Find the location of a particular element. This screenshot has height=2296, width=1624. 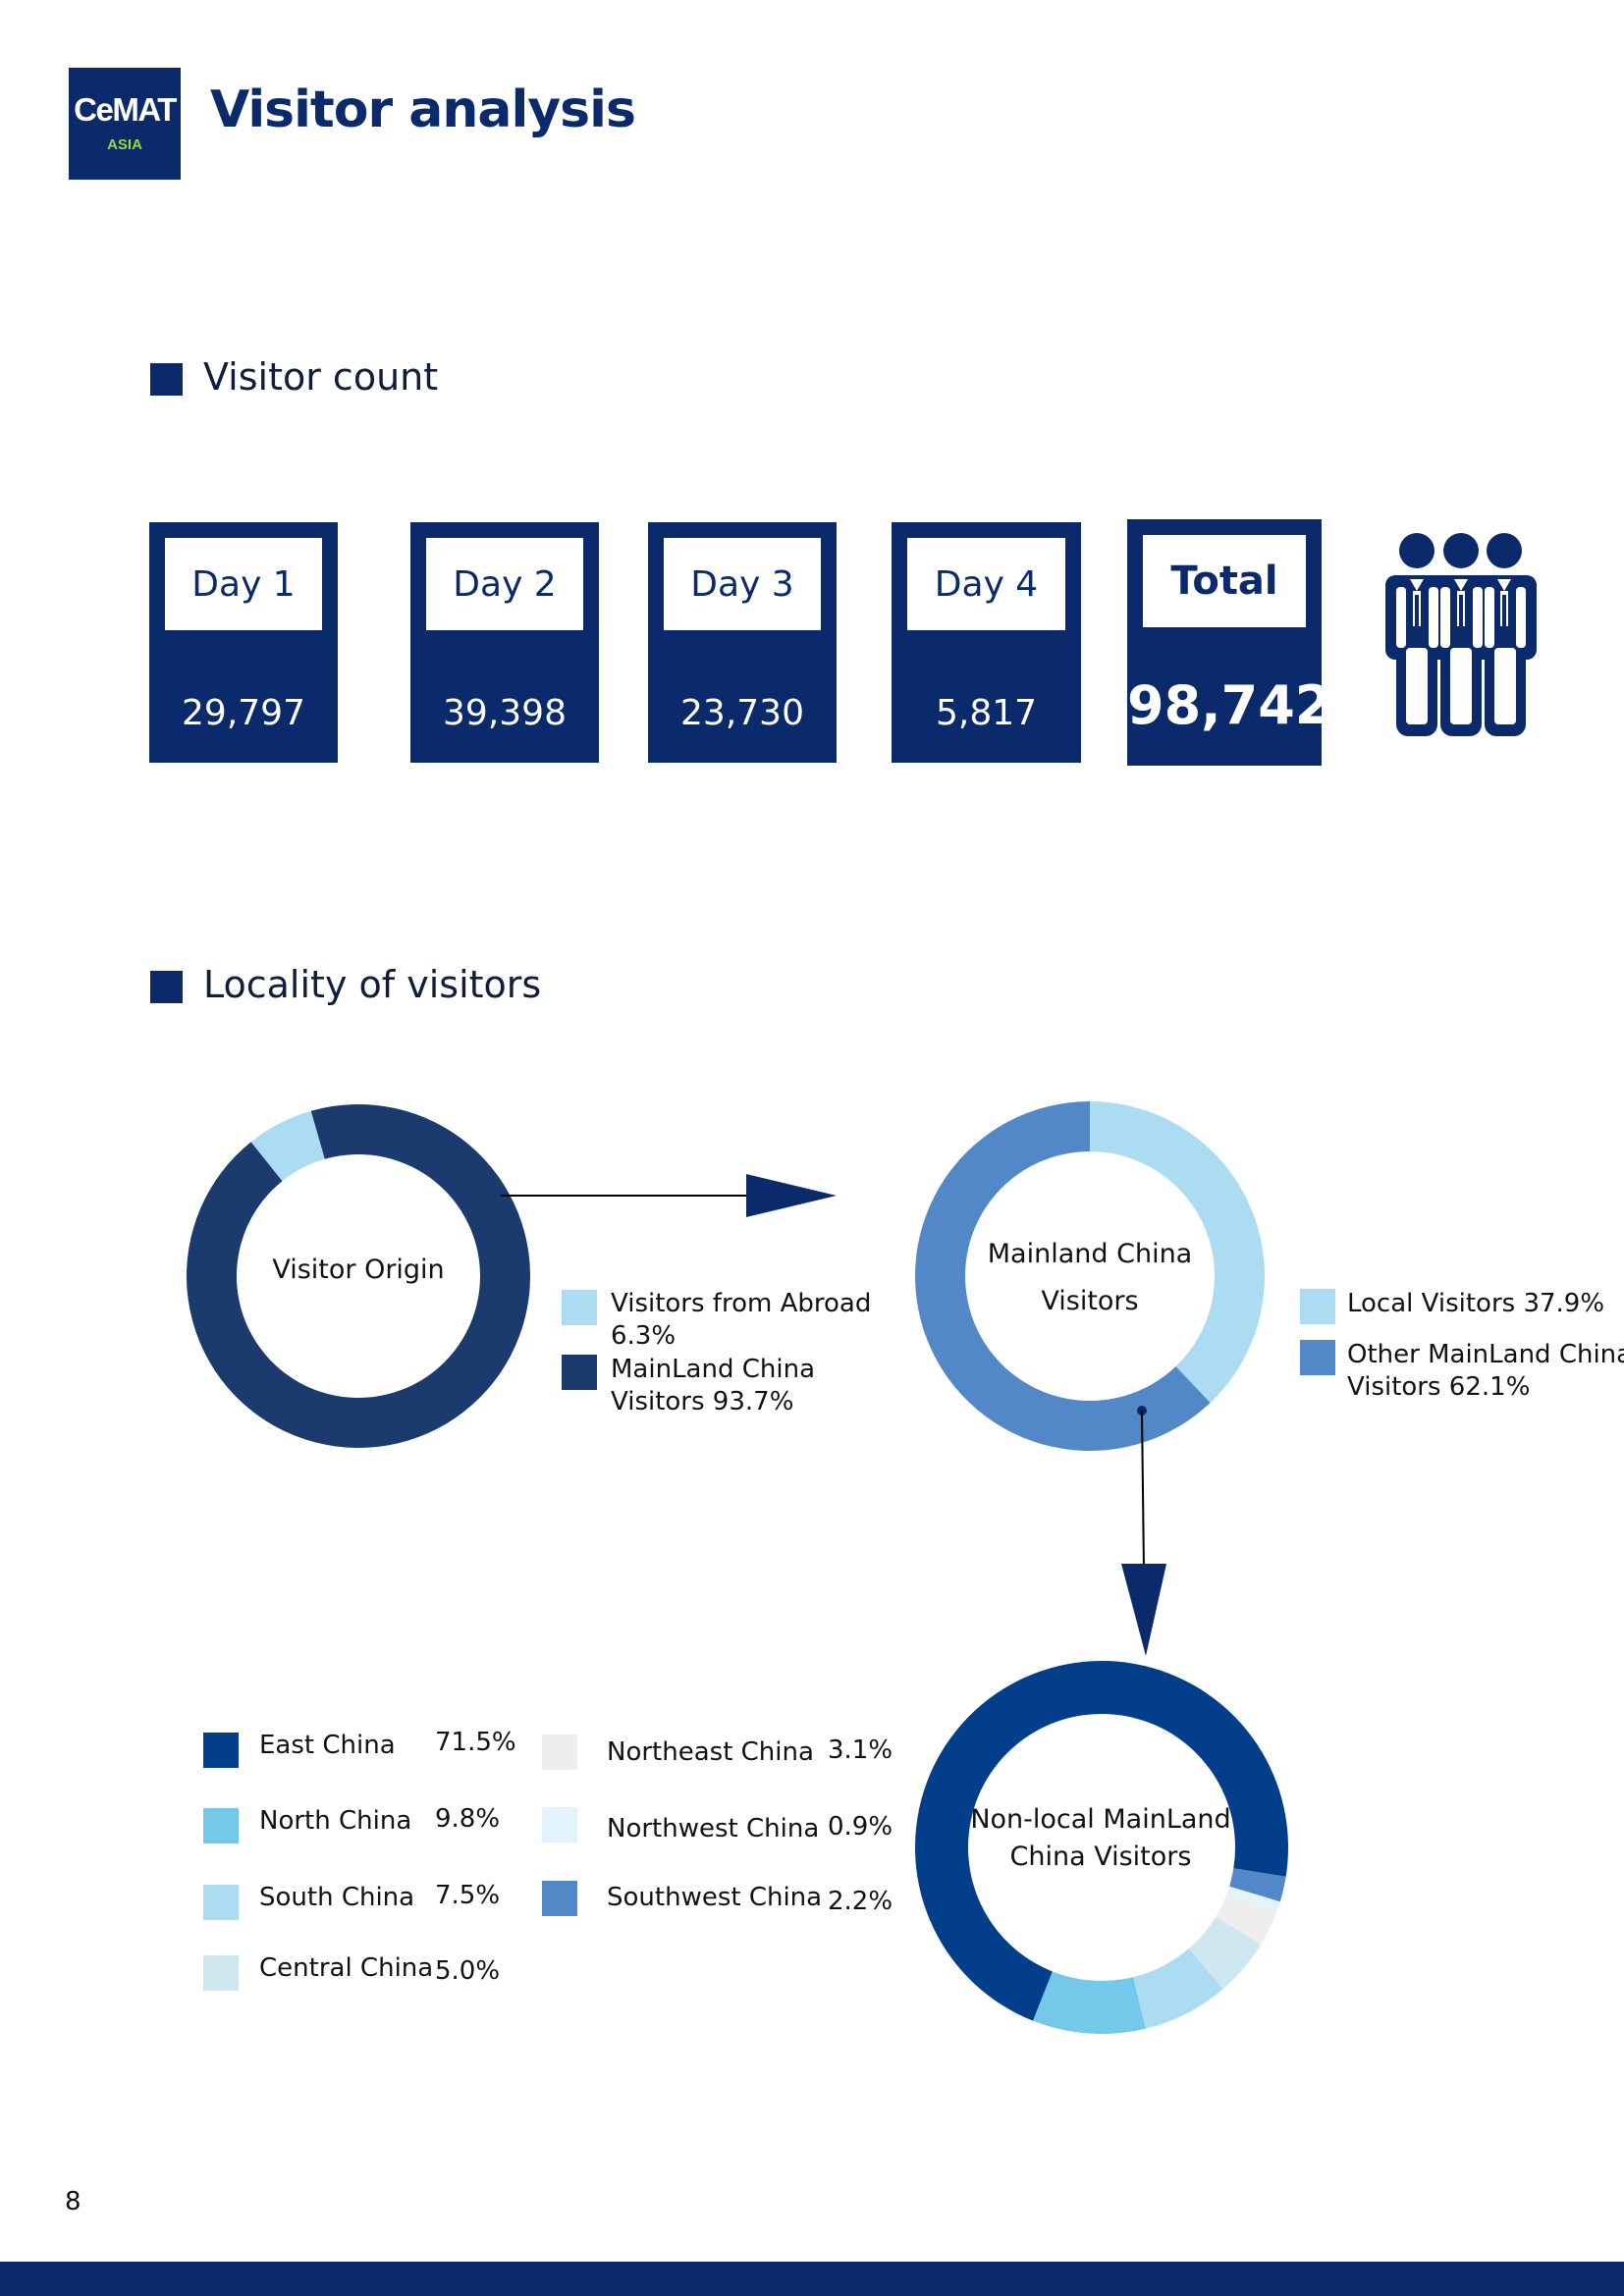

day-box-3: Day 3 23,730 is located at coordinates (742, 642).